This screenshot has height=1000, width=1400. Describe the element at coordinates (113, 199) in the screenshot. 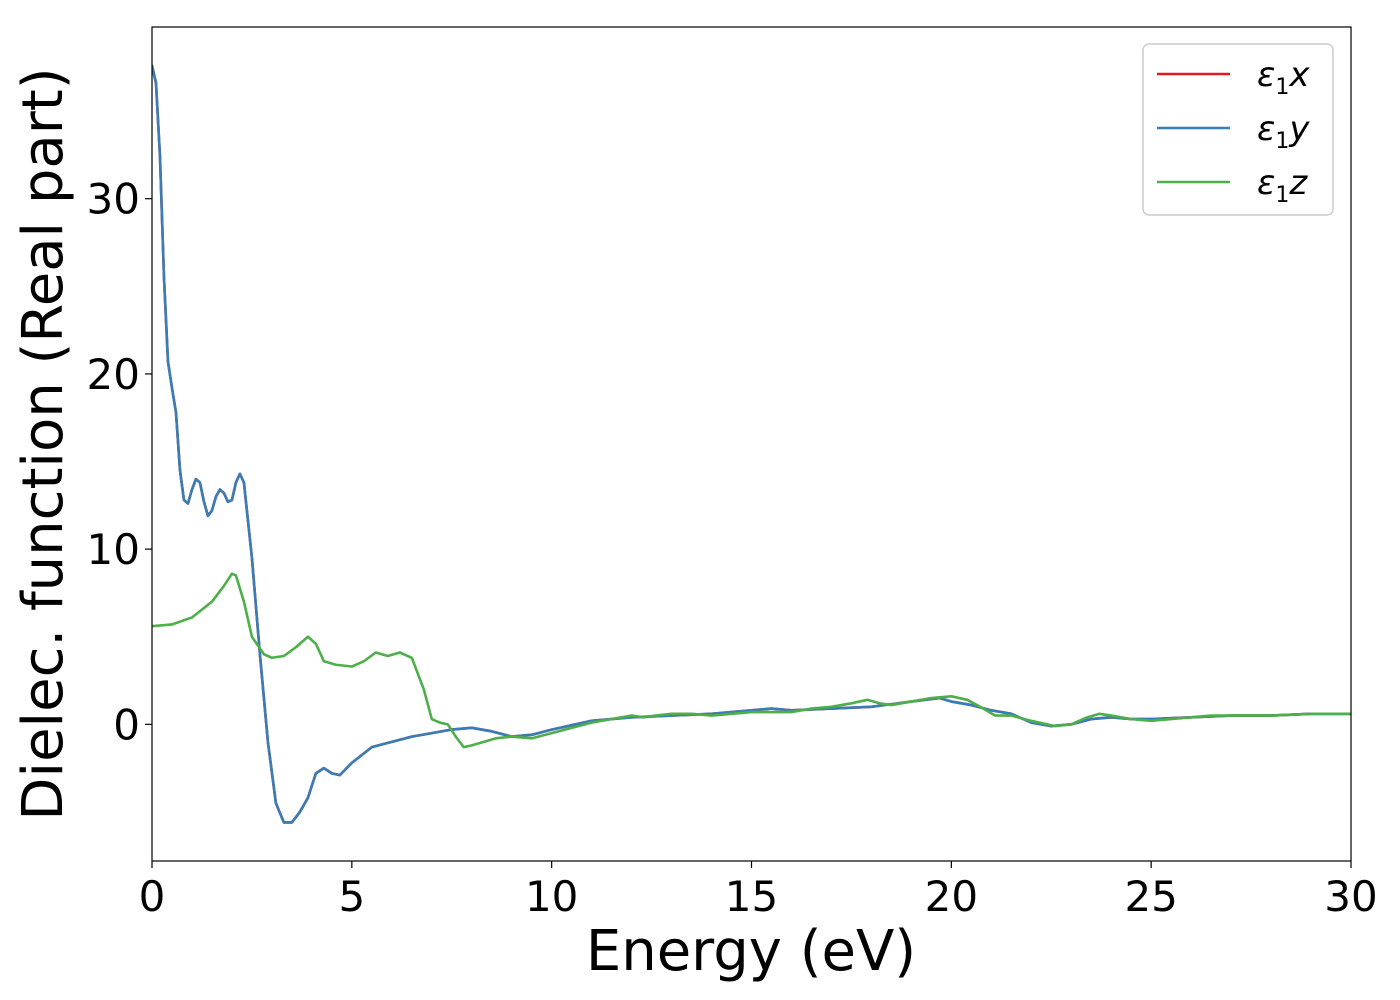

I see `y-tick-label: 30` at that location.